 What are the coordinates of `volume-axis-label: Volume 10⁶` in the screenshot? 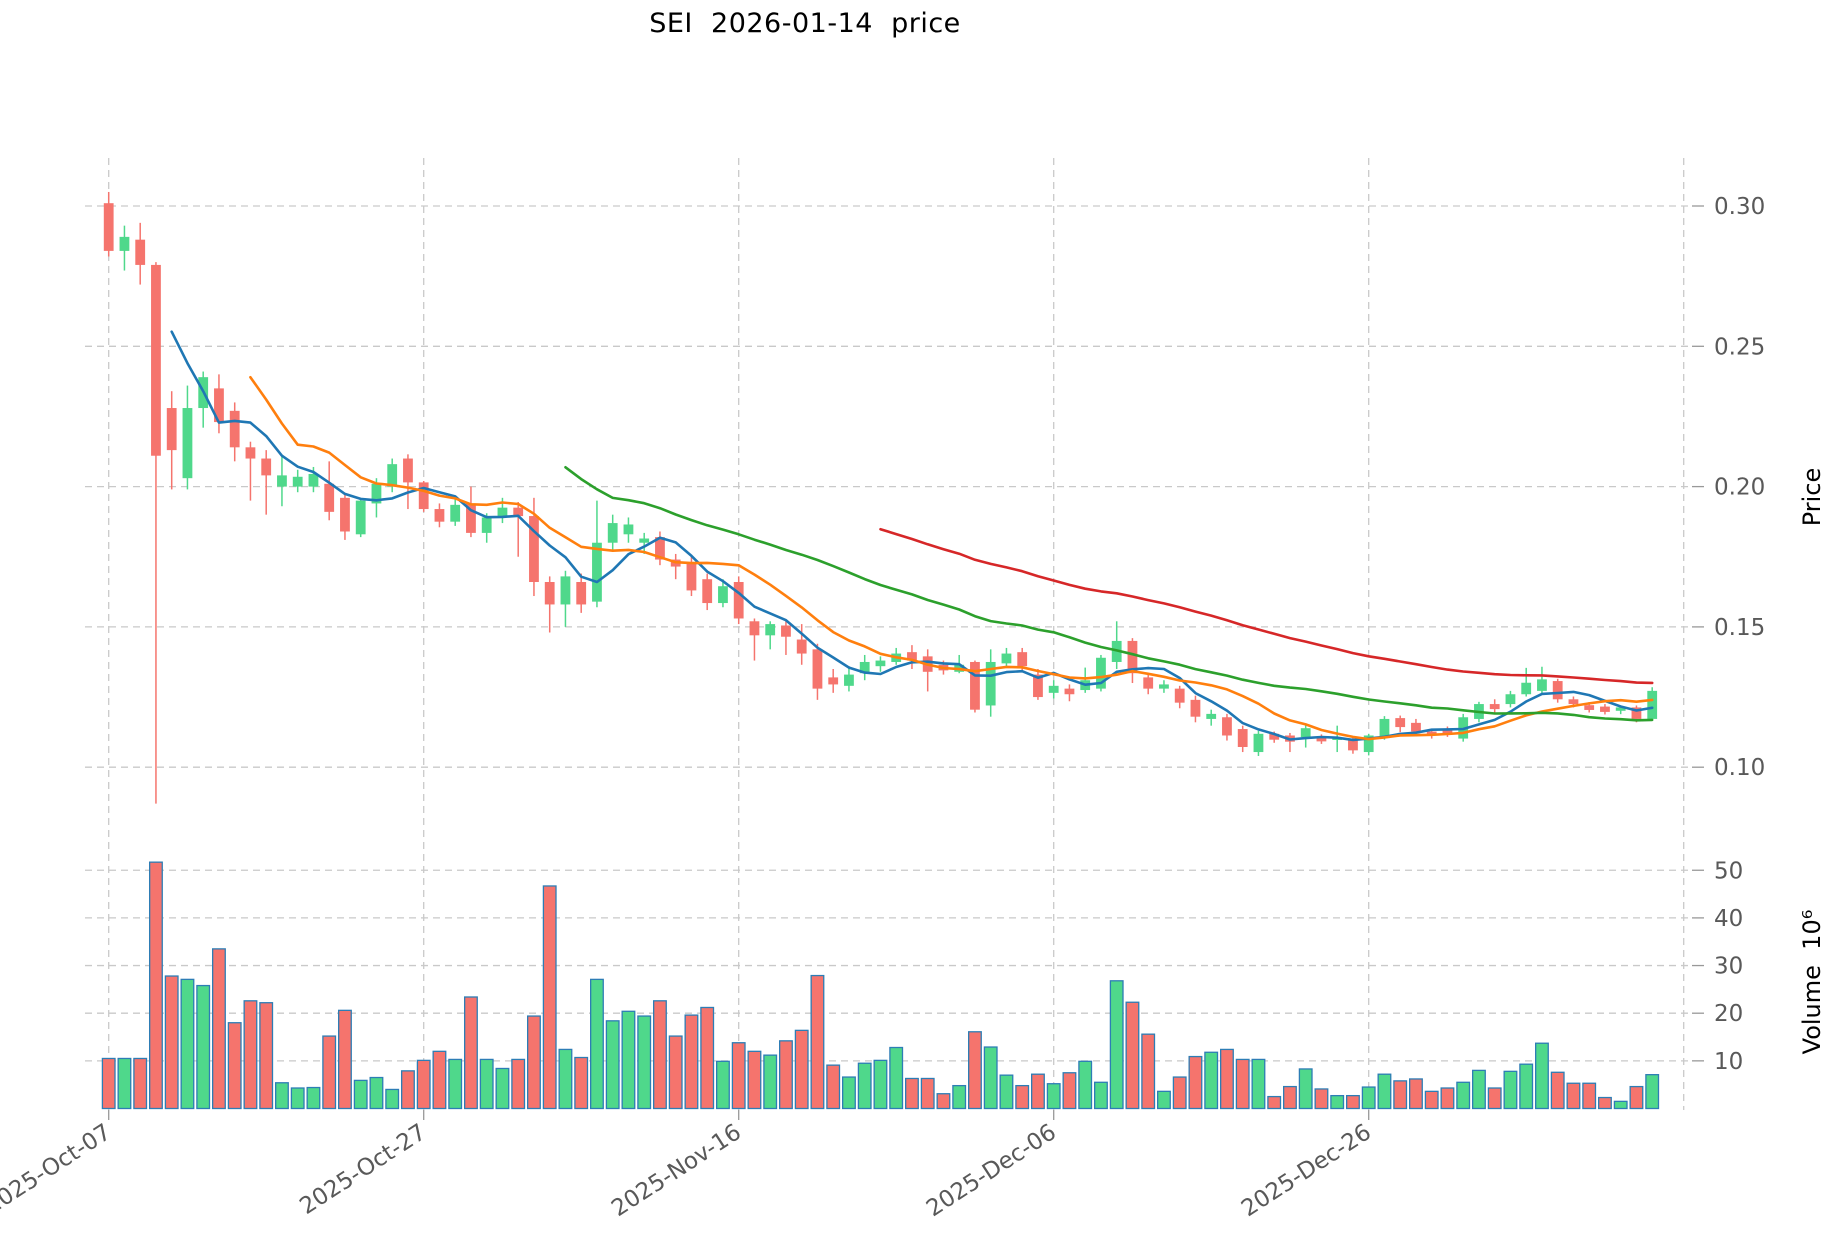 It's located at (1812, 982).